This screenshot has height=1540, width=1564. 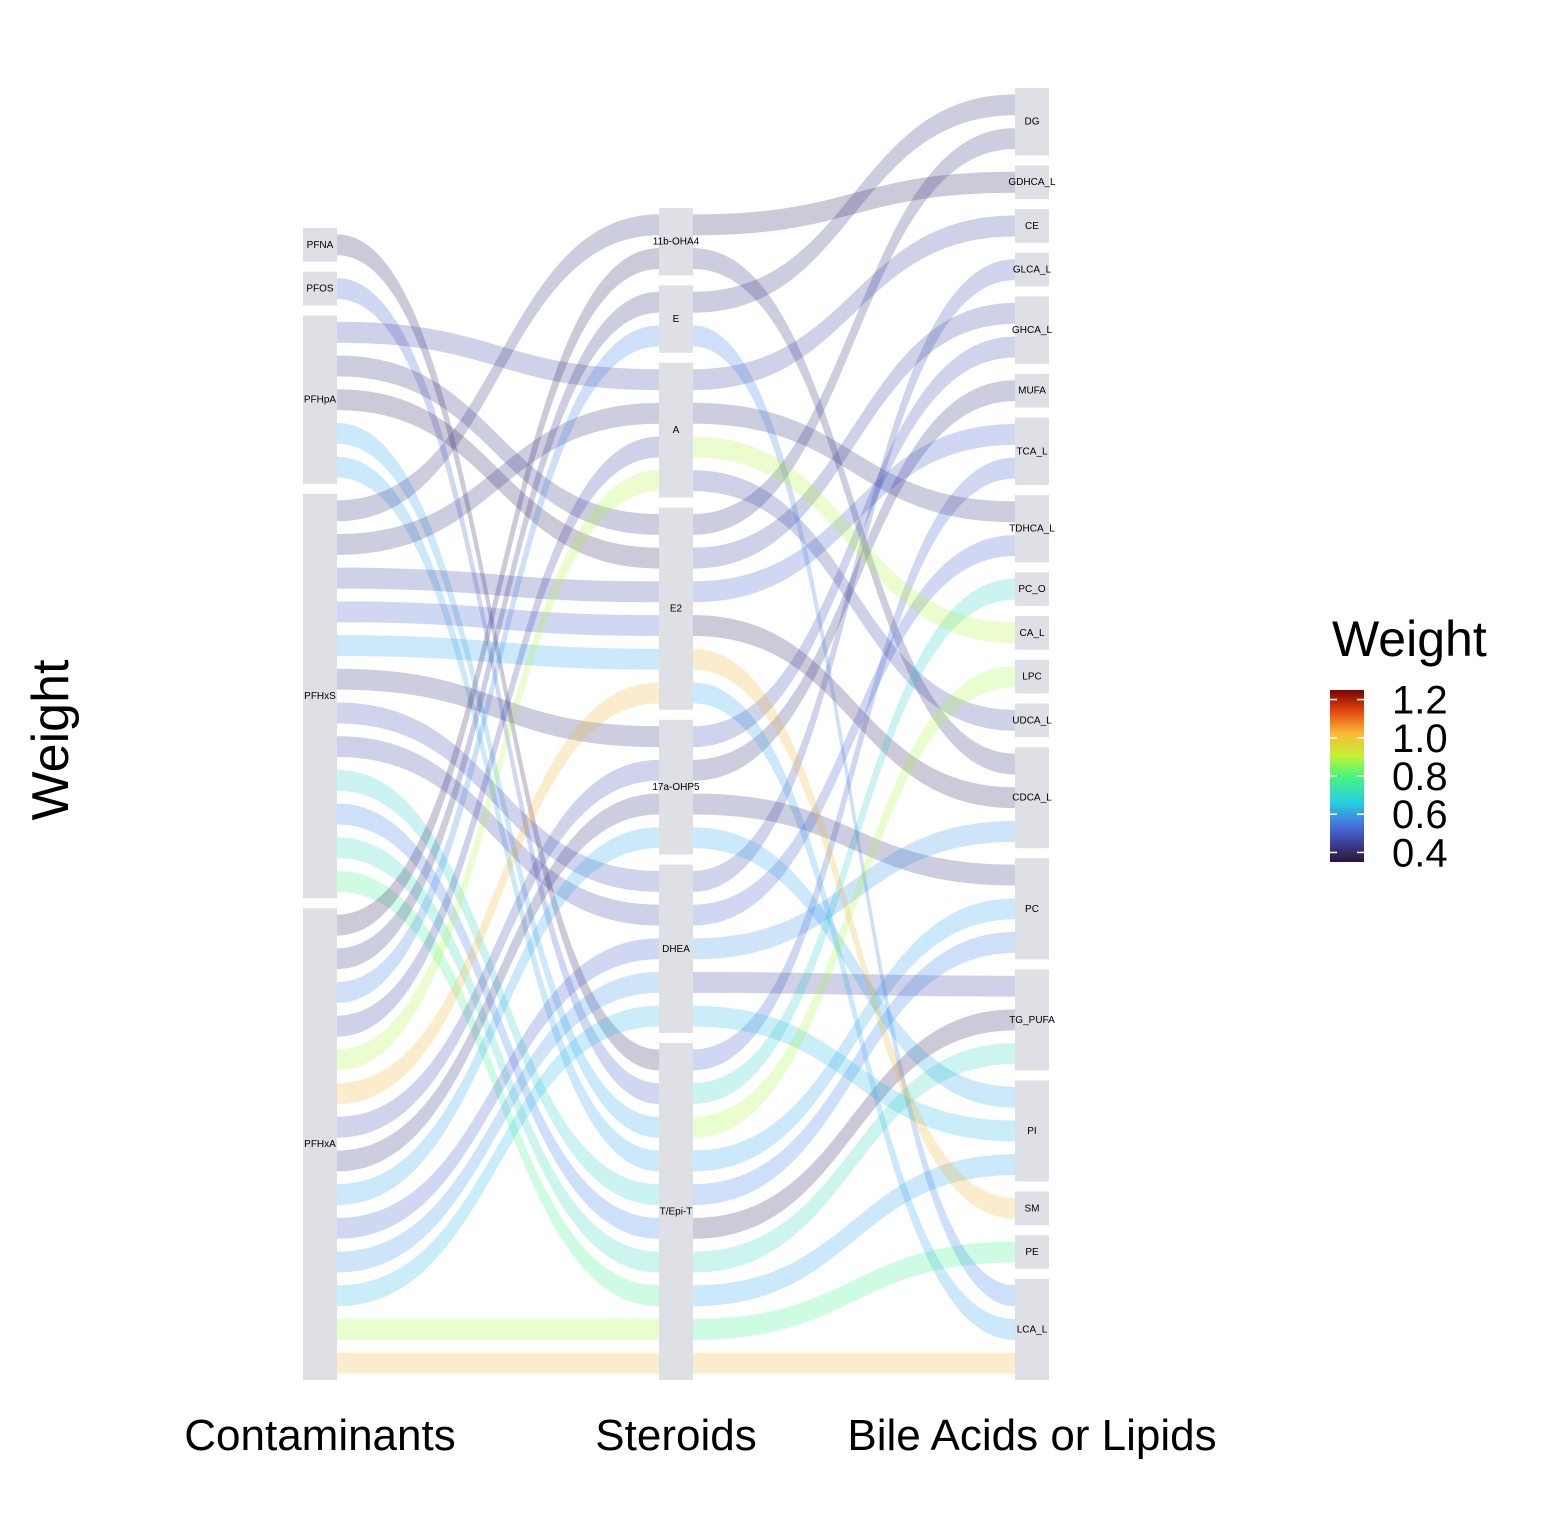 I want to click on flow-PFHxA-17a-OHP5-PI-b, so click(x=854, y=967).